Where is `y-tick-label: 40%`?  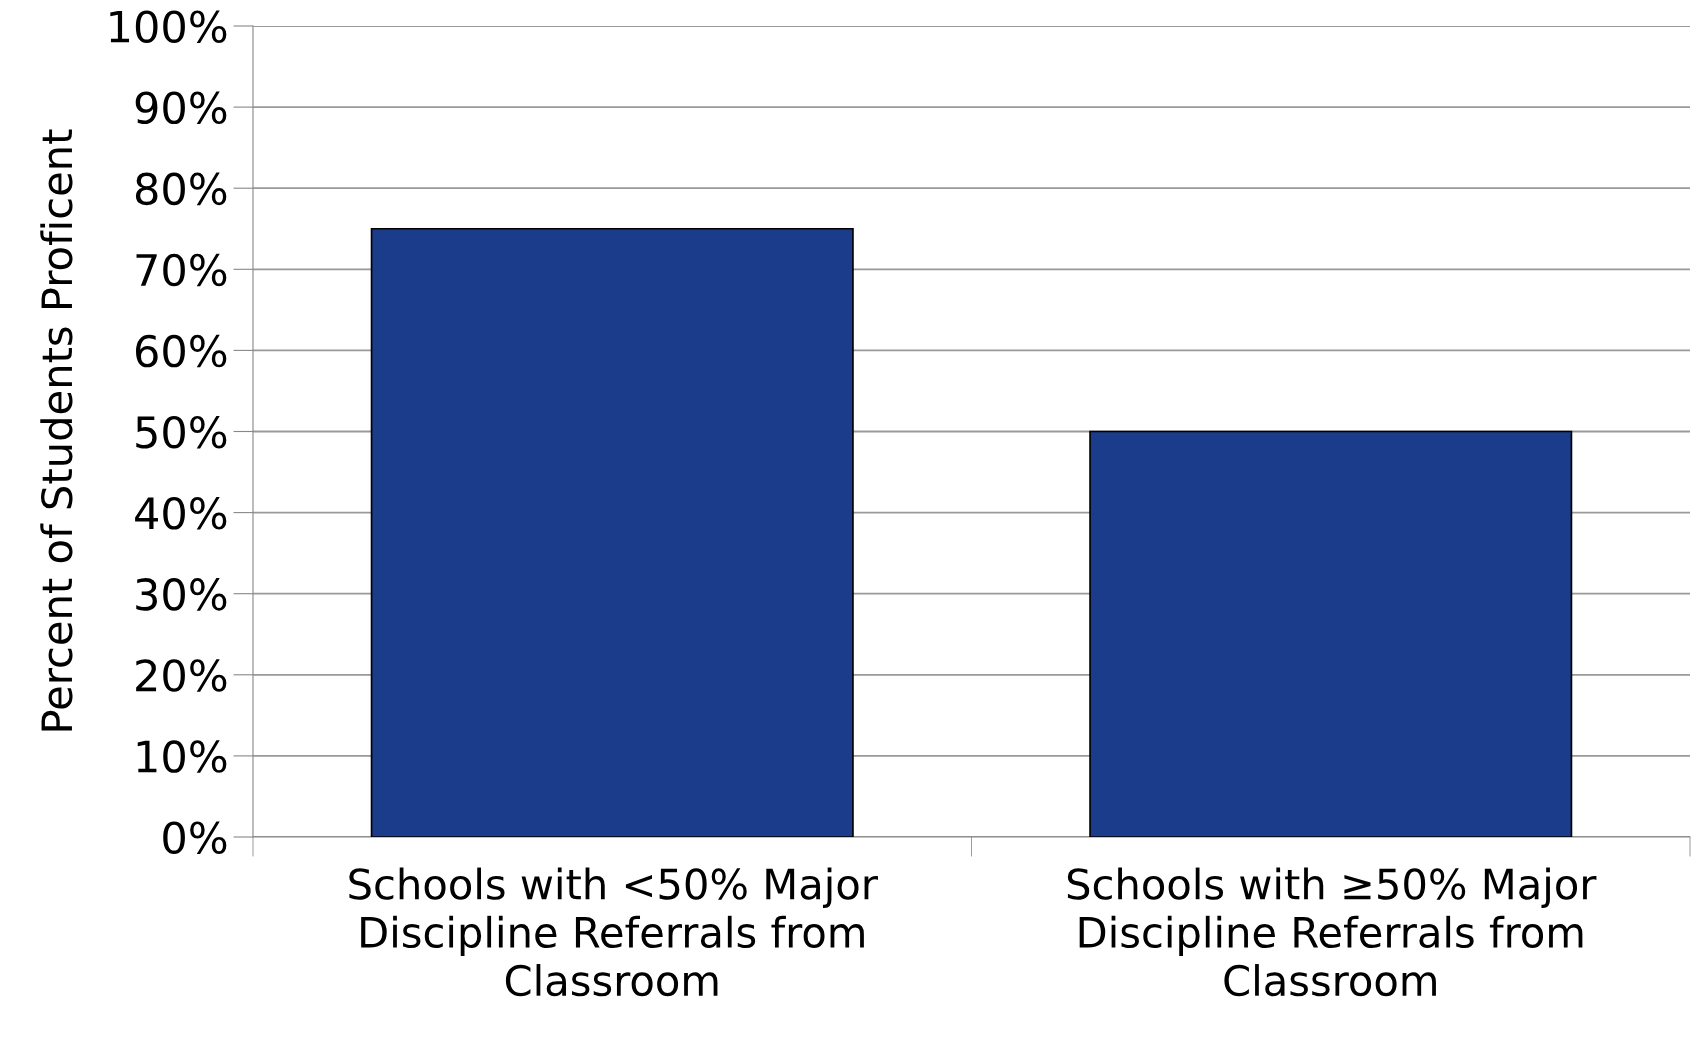 y-tick-label: 40% is located at coordinates (181, 513).